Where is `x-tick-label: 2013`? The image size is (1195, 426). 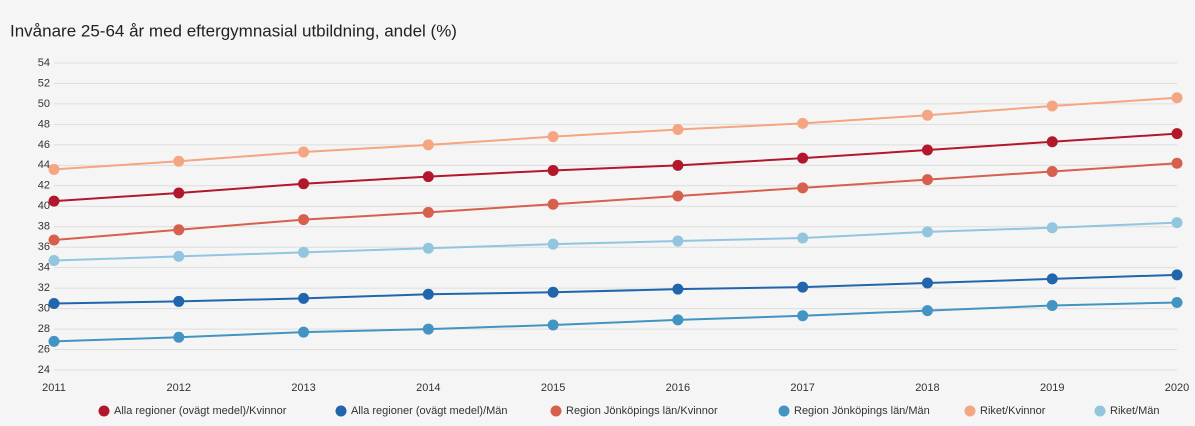
x-tick-label: 2013 is located at coordinates (303, 388).